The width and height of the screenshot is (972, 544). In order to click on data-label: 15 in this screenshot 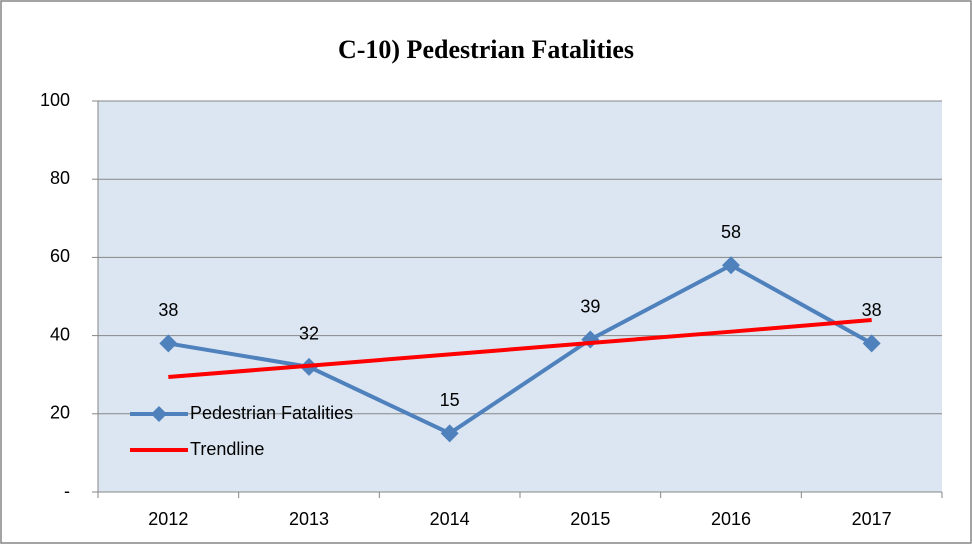, I will do `click(450, 400)`.